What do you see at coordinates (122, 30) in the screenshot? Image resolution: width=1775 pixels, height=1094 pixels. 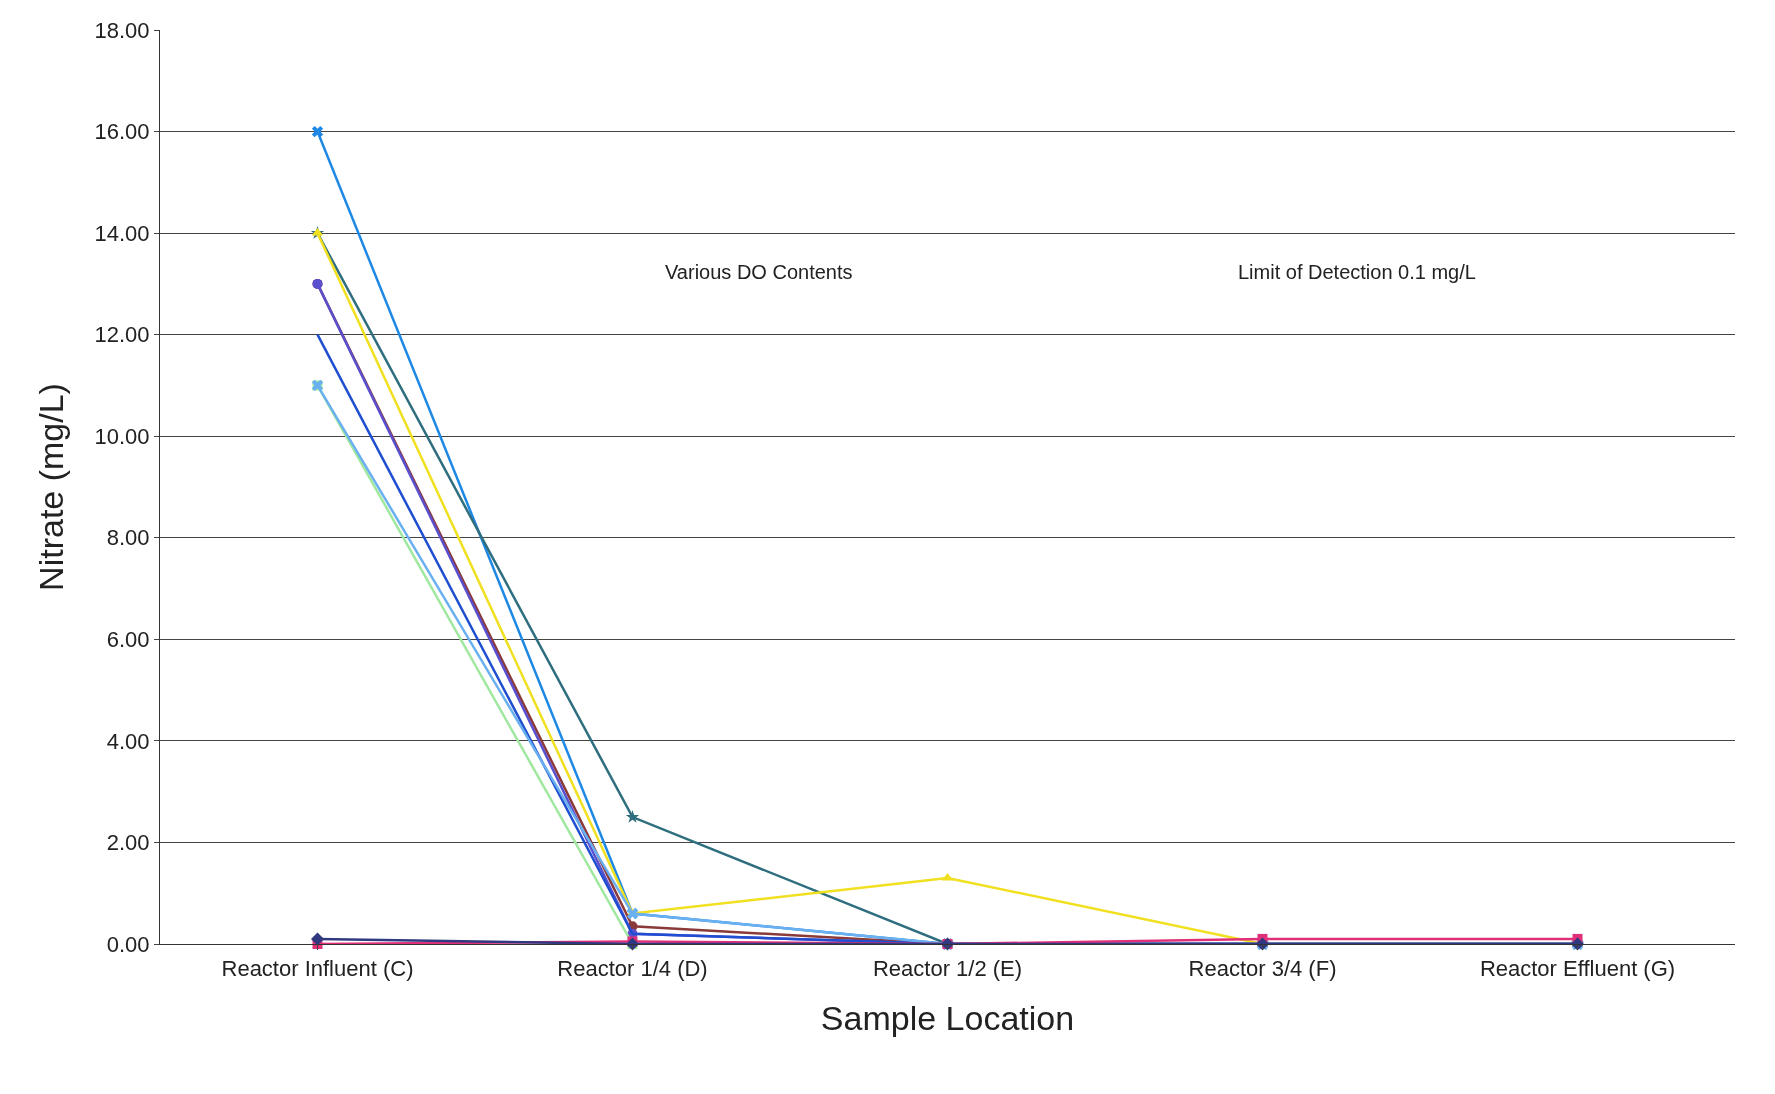 I see `y-tick-label: 18.00` at bounding box center [122, 30].